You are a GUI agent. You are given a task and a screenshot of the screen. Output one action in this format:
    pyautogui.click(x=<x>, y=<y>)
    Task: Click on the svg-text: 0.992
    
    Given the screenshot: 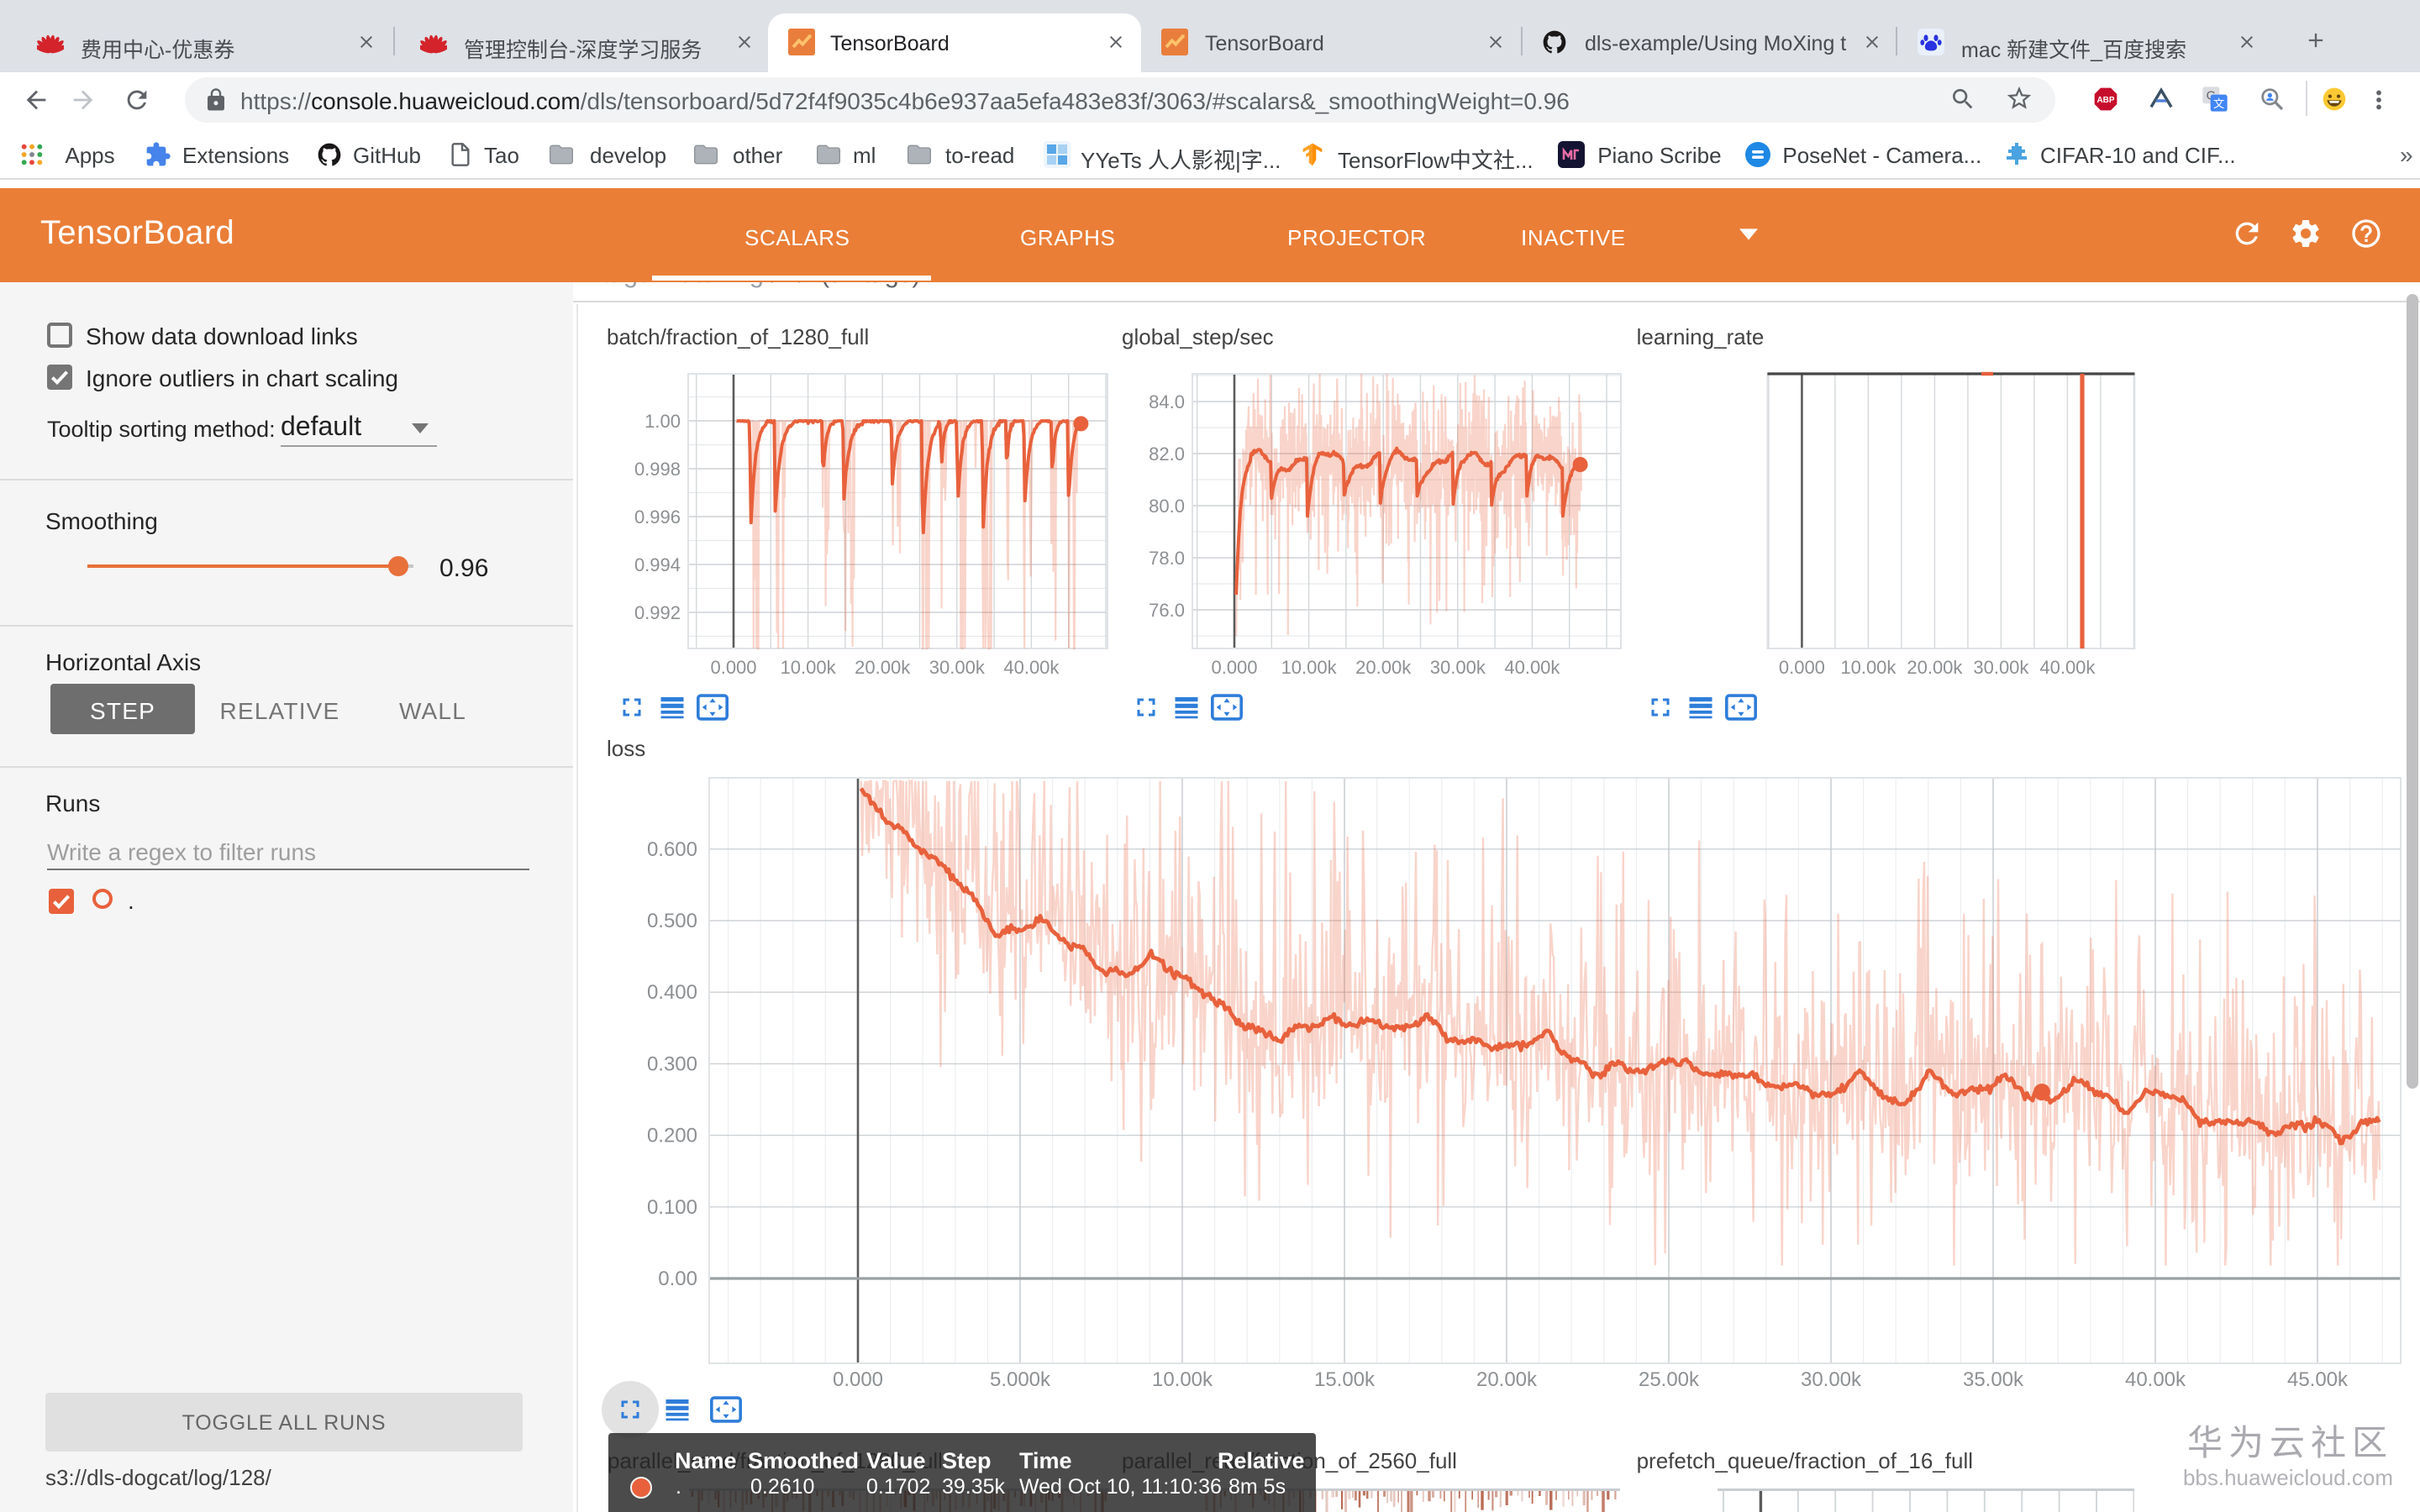 What is the action you would take?
    pyautogui.click(x=658, y=612)
    